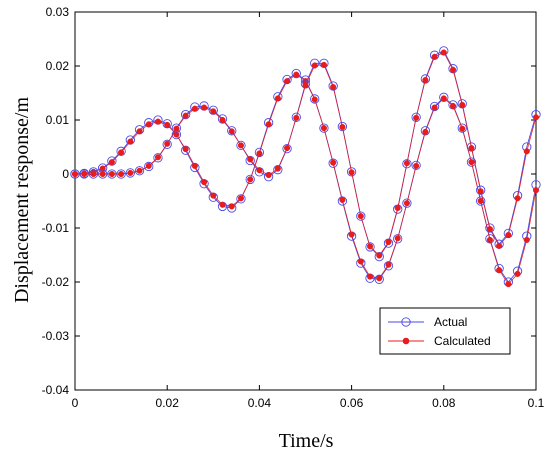 This screenshot has height=457, width=550. What do you see at coordinates (56, 390) in the screenshot?
I see `y-tick-label: -0.04` at bounding box center [56, 390].